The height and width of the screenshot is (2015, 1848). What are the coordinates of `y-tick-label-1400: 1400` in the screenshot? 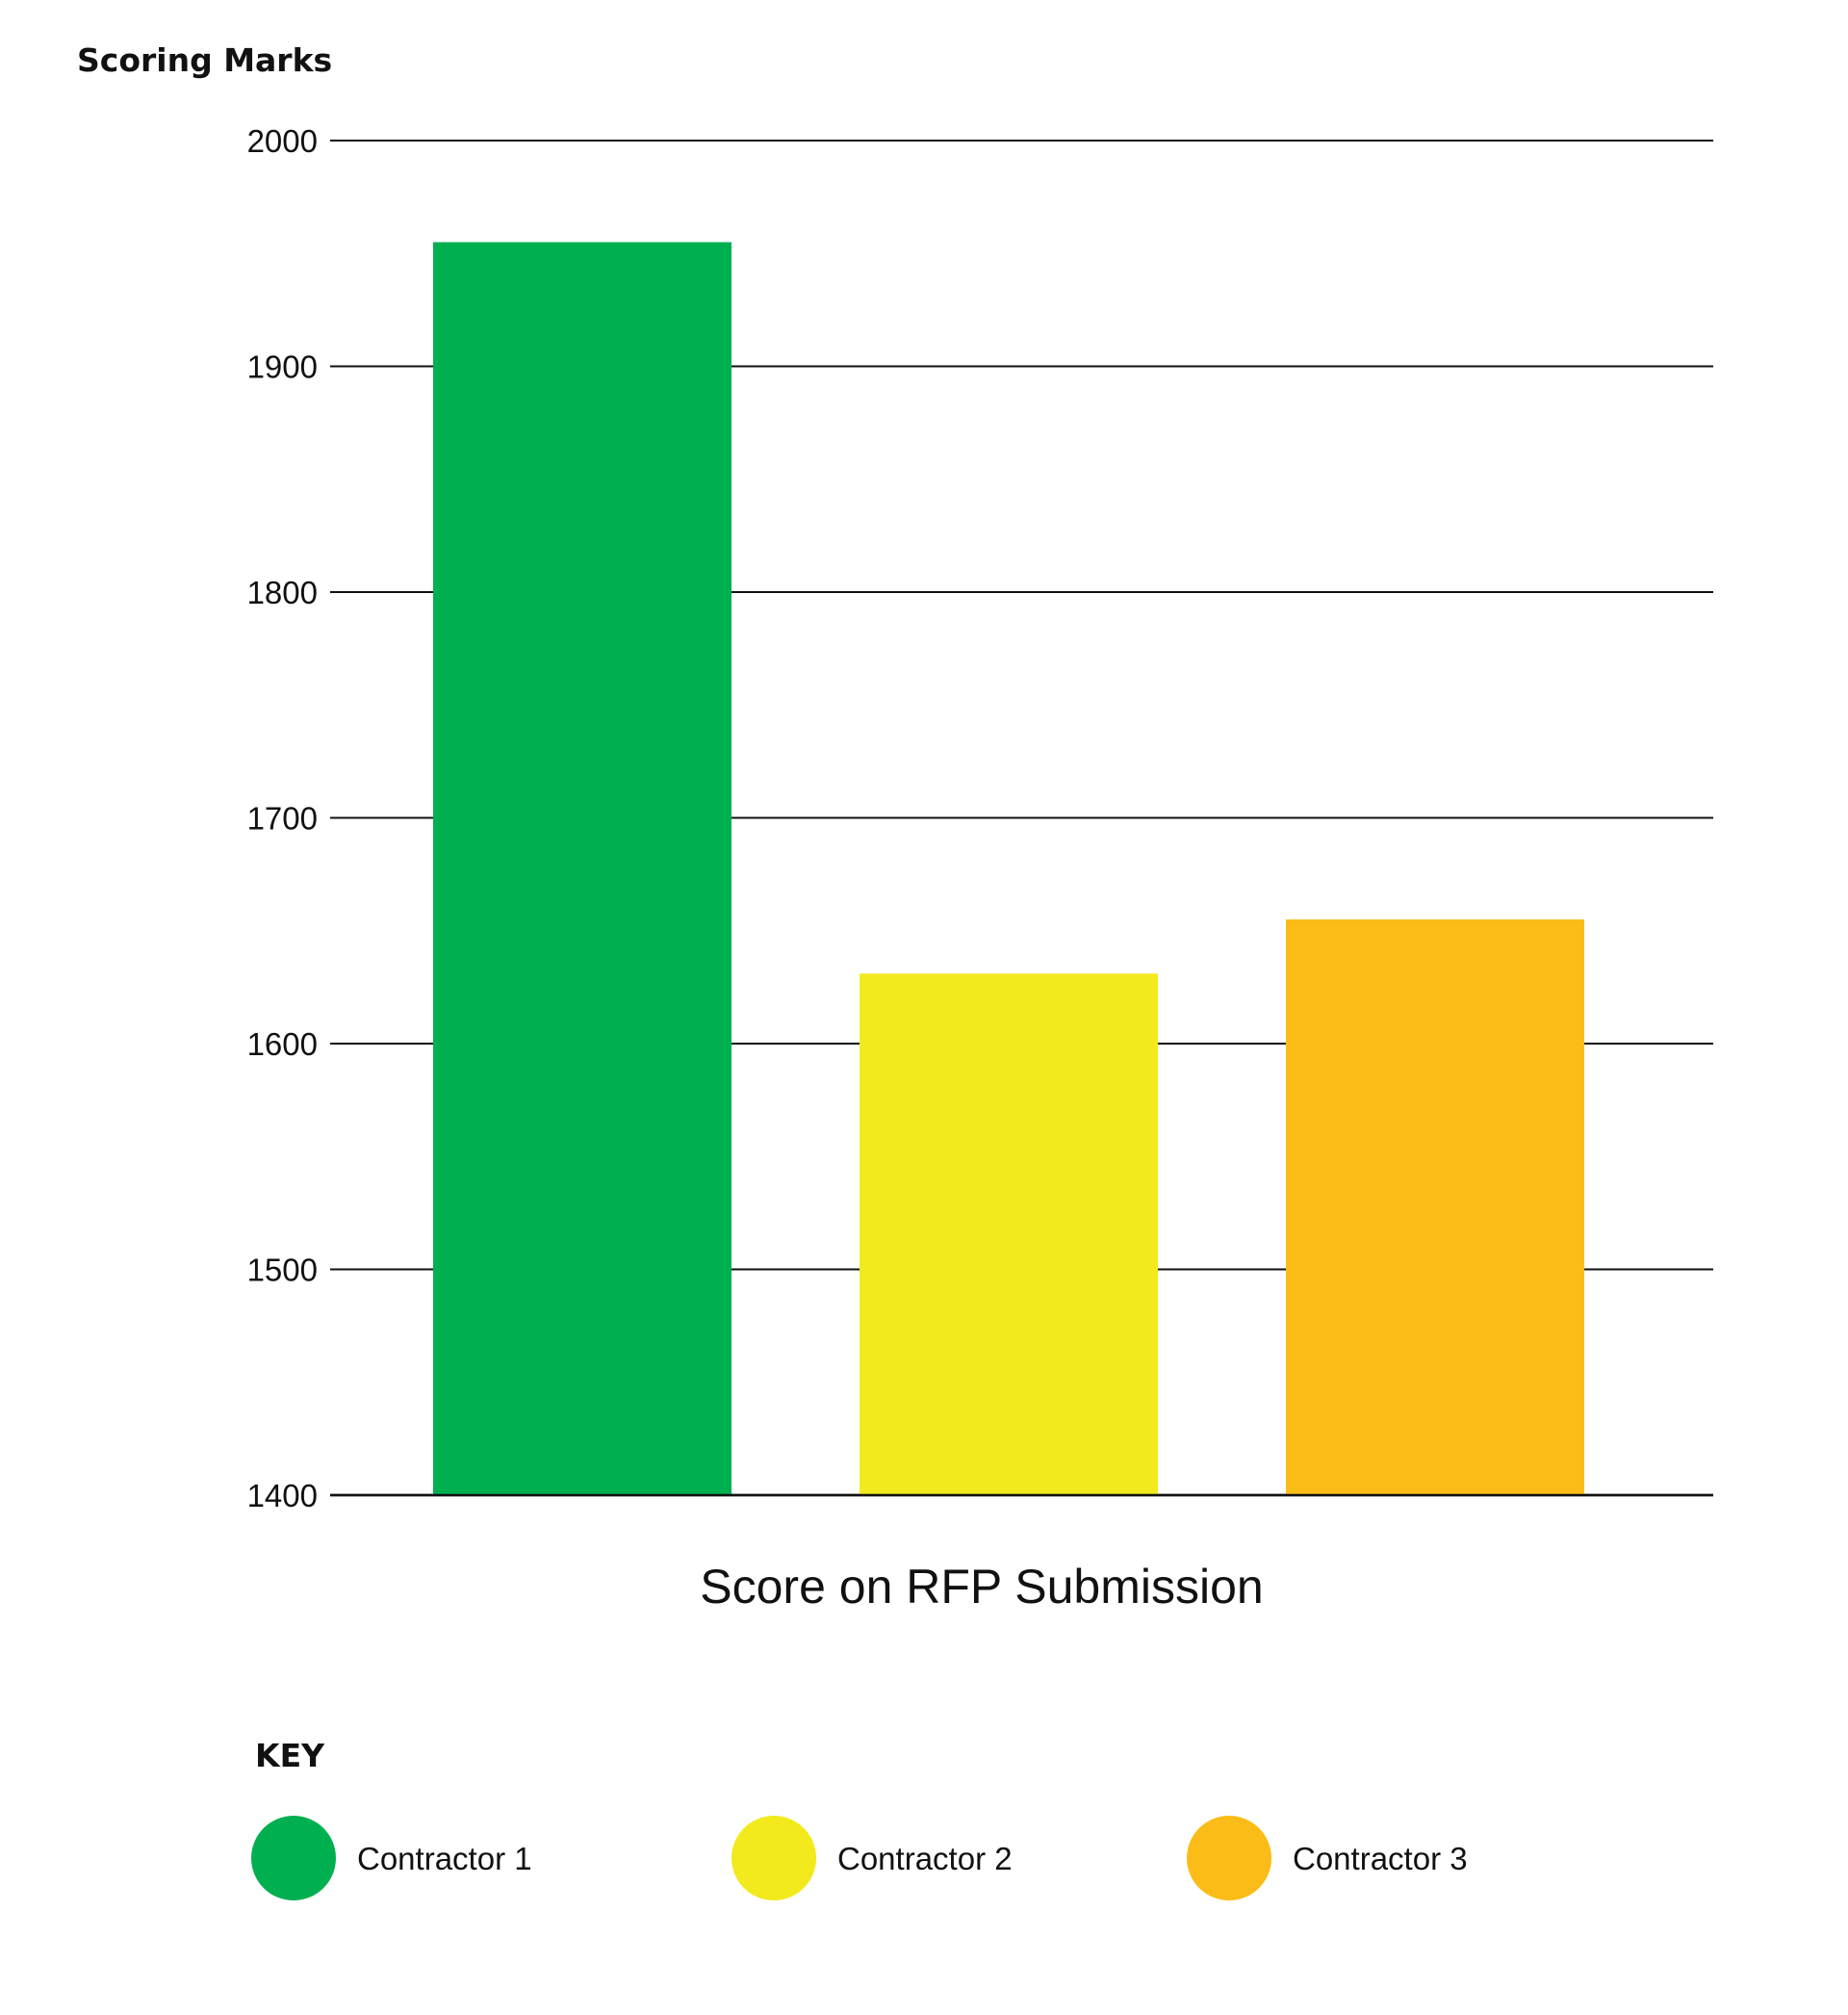 It's located at (282, 1496).